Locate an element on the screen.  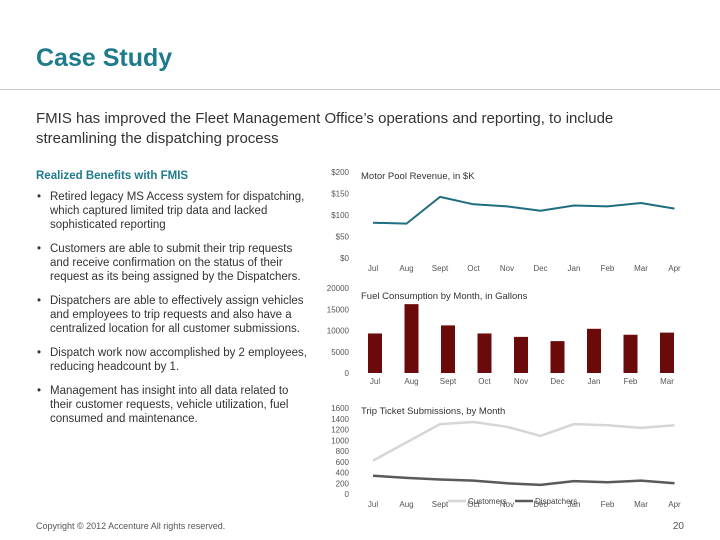
chart-title: Trip Ticket Submissions, by Month is located at coordinates (433, 411).